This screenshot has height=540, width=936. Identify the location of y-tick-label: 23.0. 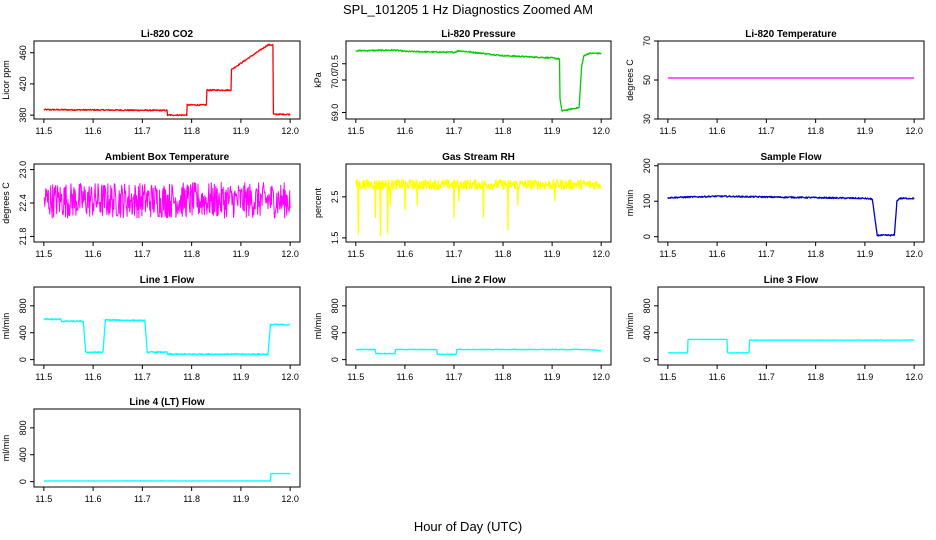
(23, 170).